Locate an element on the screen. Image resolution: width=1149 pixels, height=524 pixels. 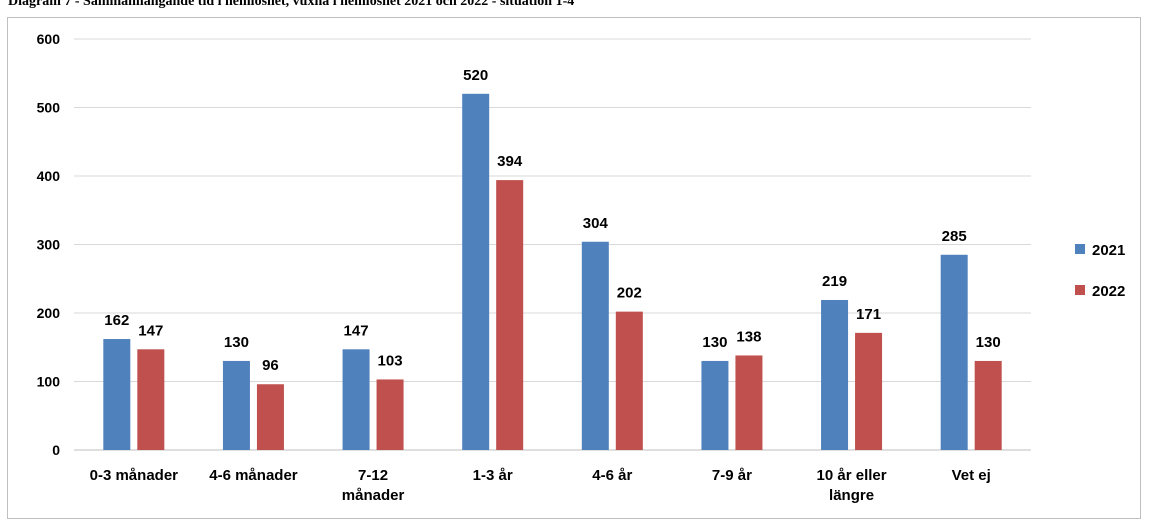
legend-label-2021: 2021 is located at coordinates (1108, 250).